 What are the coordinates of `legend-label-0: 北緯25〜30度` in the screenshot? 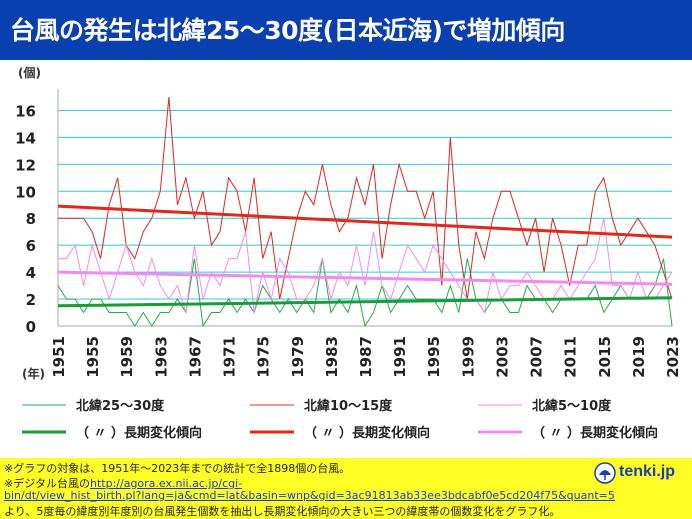 It's located at (120, 406).